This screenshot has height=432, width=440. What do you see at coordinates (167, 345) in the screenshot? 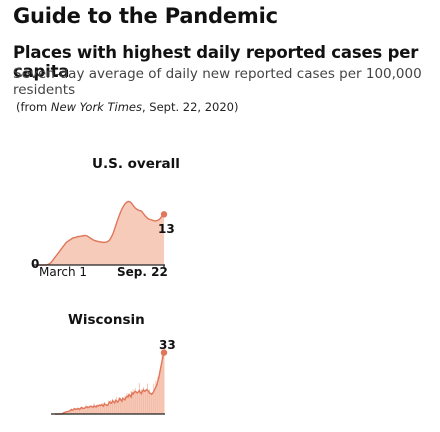
I see `wi-last-value-label: 33` at bounding box center [167, 345].